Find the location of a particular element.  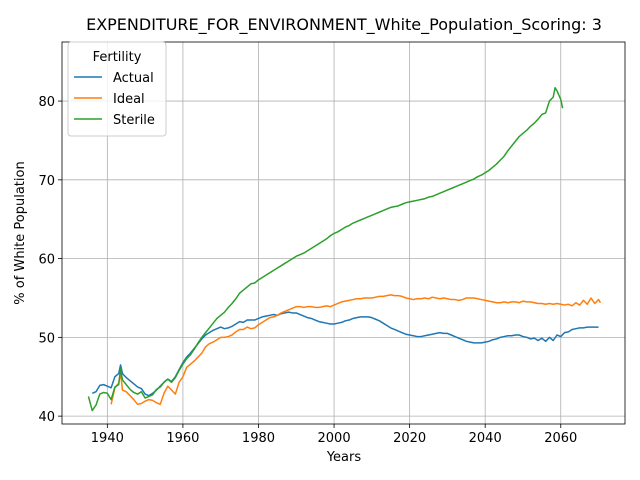

x-tick-label: 1980 is located at coordinates (258, 438).